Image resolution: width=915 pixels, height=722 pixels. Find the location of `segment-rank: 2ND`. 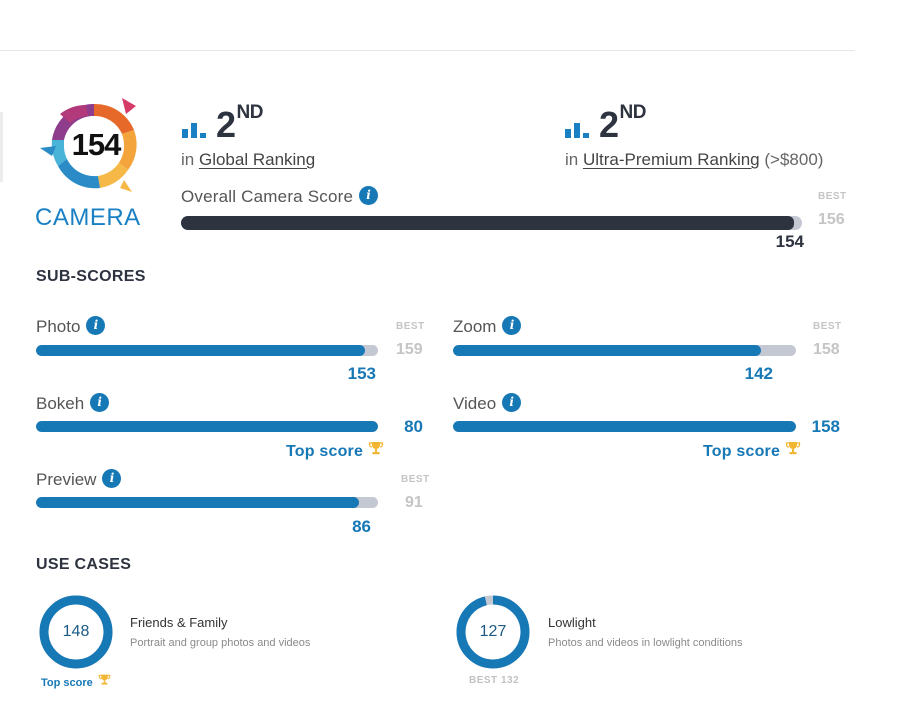

segment-rank: 2ND is located at coordinates (622, 123).